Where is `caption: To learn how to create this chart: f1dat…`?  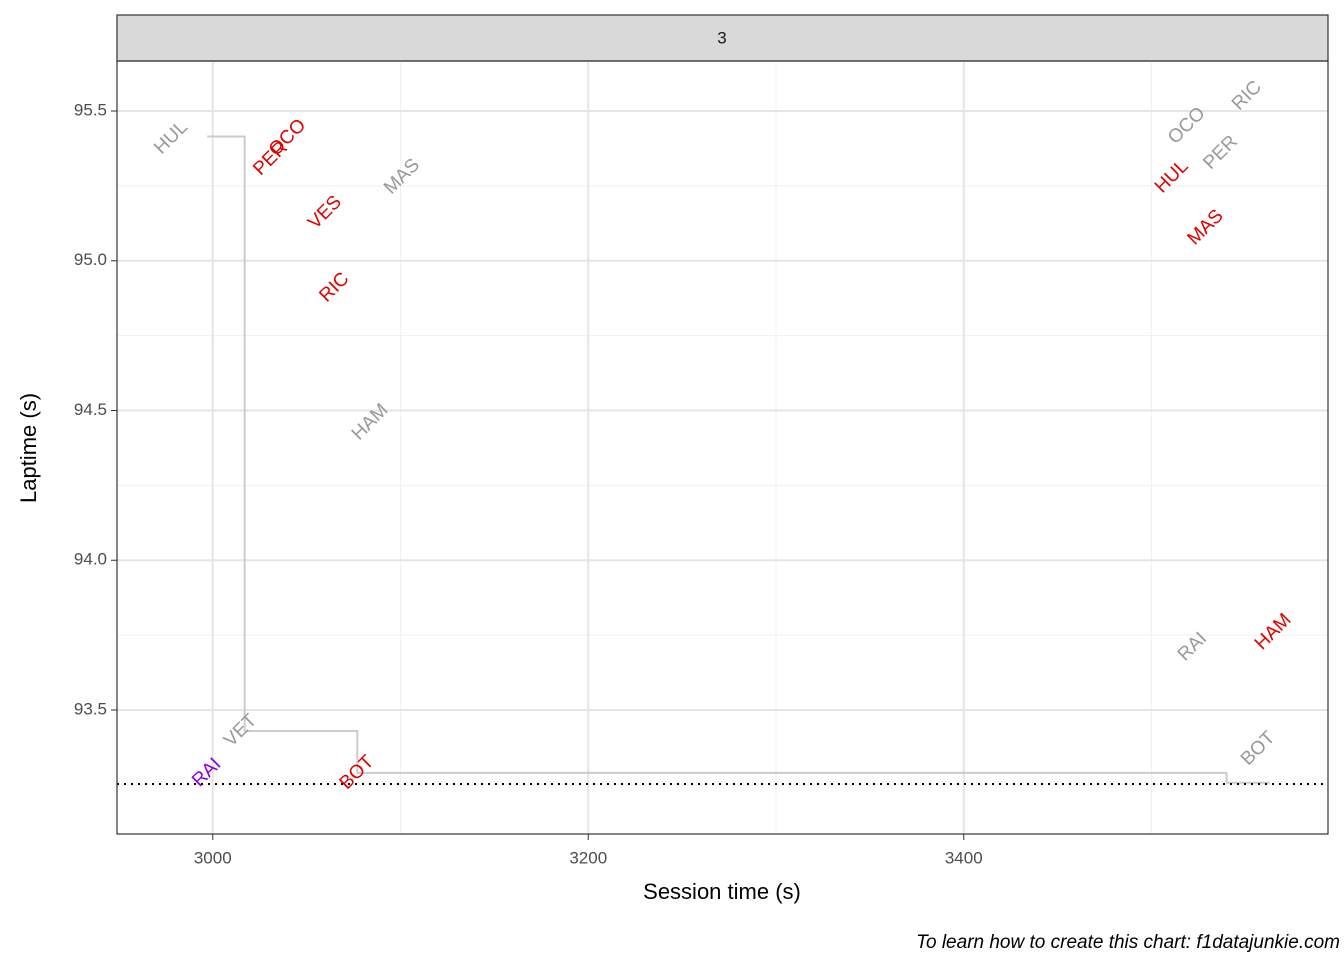 caption: To learn how to create this chart: f1dat… is located at coordinates (1128, 942).